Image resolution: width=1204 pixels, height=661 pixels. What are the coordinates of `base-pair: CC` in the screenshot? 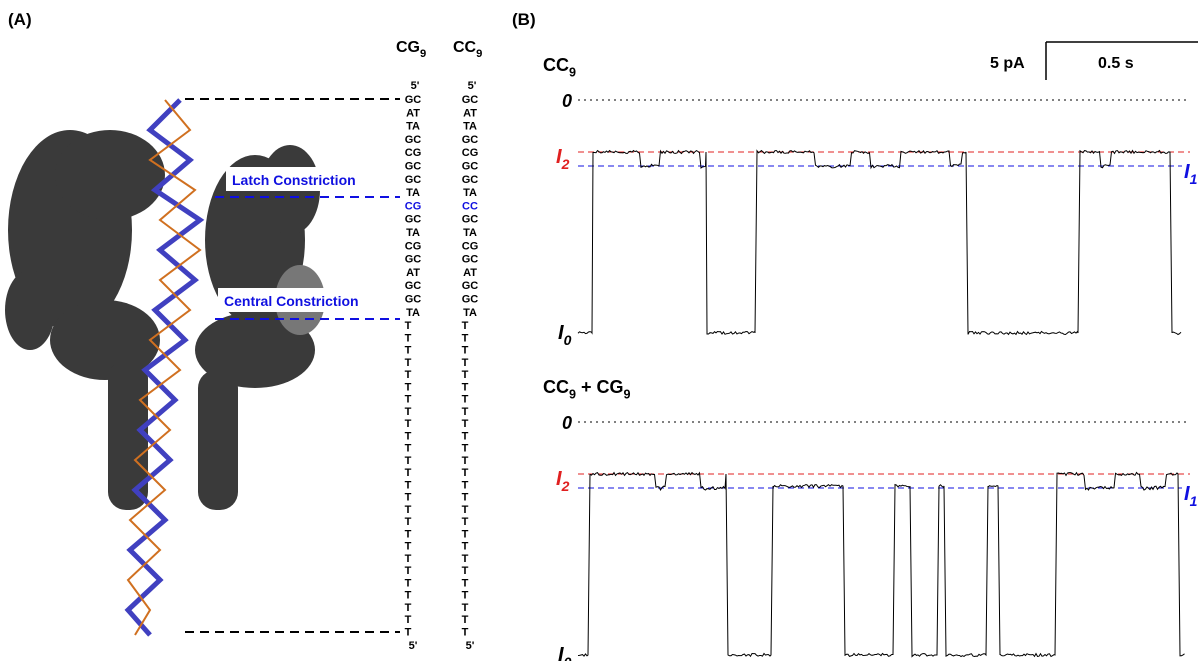 It's located at (470, 206).